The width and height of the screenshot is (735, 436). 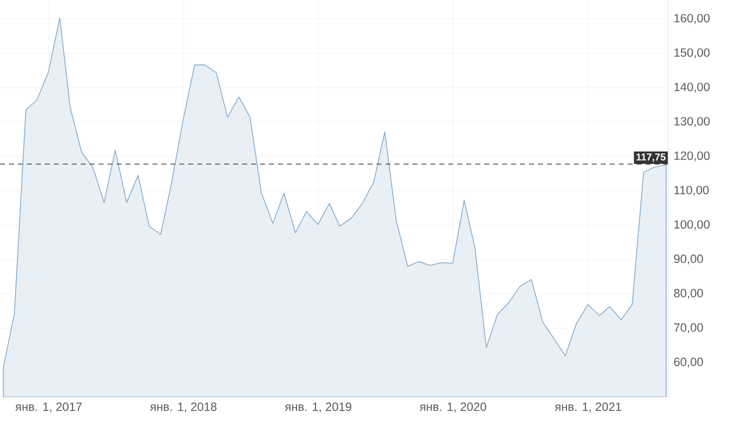 I want to click on y-tick-label: 90,00, so click(x=688, y=259).